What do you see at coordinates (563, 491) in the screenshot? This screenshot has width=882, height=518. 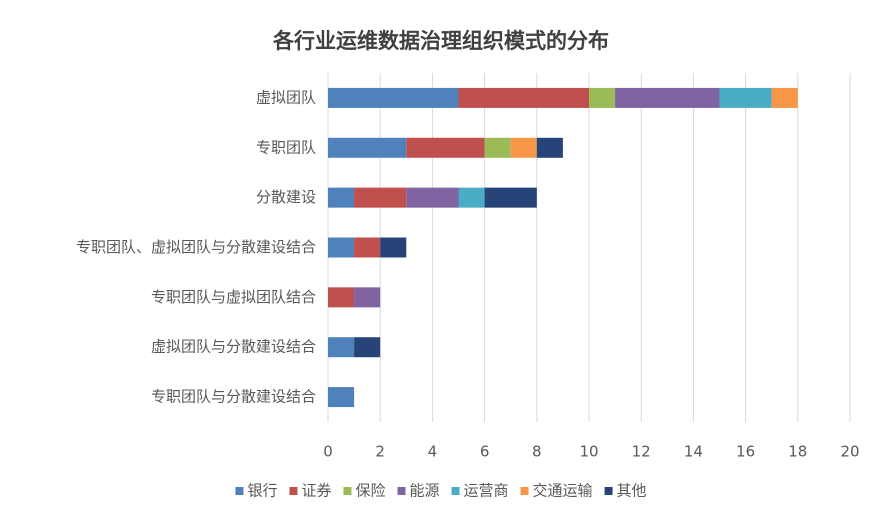 I see `legend-label: 交通运输` at bounding box center [563, 491].